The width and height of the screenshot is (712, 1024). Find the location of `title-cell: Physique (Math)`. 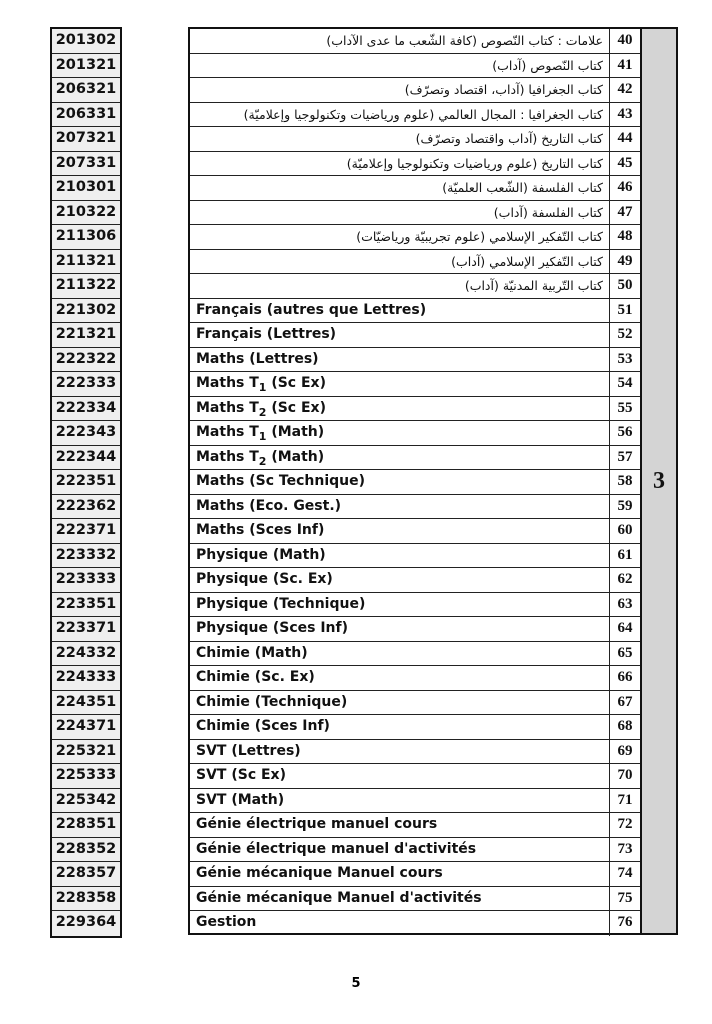

title-cell: Physique (Math) is located at coordinates (261, 554).